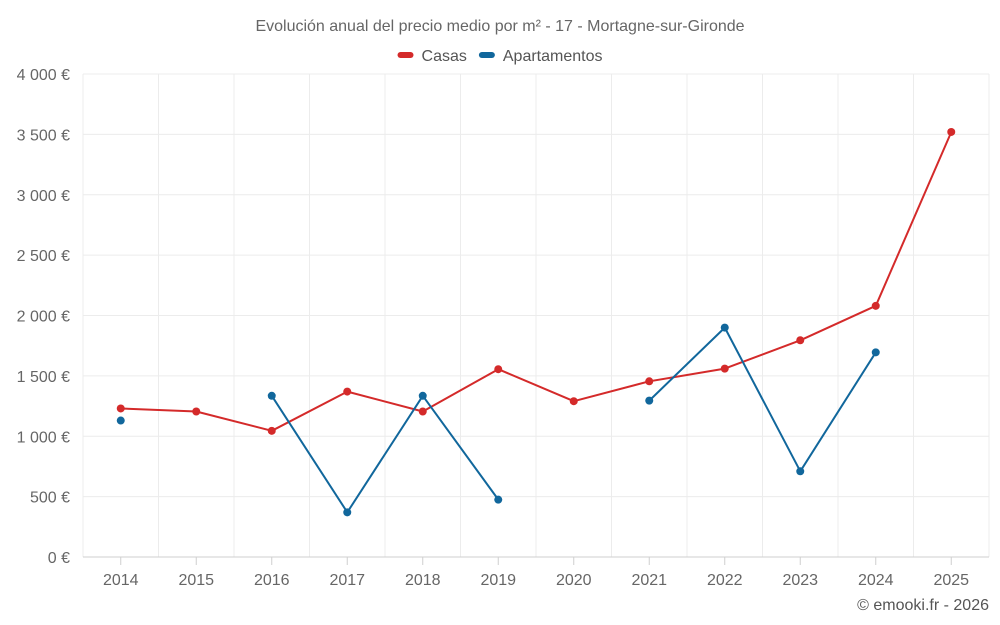 This screenshot has width=1000, height=625. Describe the element at coordinates (444, 56) in the screenshot. I see `legend-label: Casas` at that location.